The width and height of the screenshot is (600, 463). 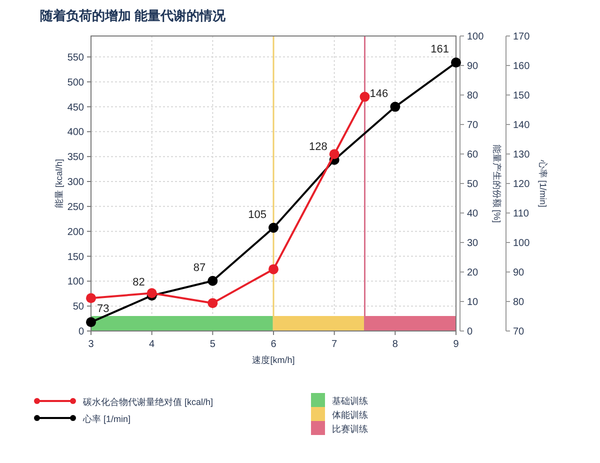 I want to click on y-tick-label: 450, so click(x=75, y=108).